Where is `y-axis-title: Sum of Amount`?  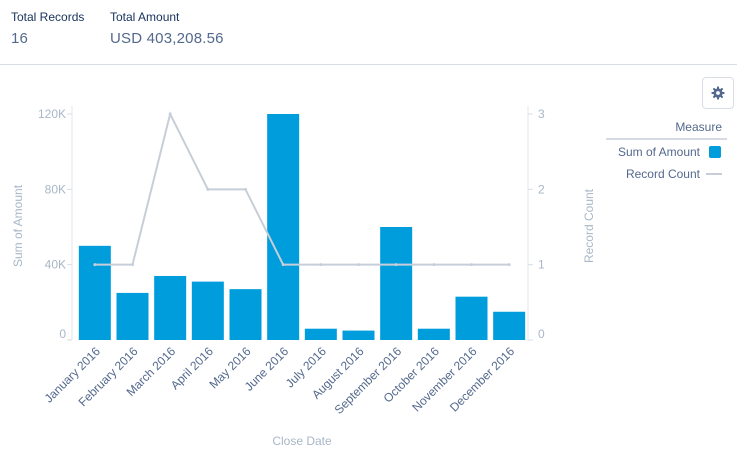
y-axis-title: Sum of Amount is located at coordinates (18, 225).